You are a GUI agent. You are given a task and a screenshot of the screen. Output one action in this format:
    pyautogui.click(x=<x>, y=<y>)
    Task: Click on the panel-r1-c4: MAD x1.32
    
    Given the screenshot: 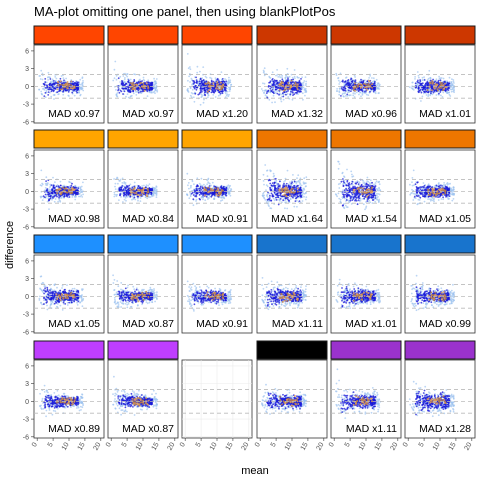 What is the action you would take?
    pyautogui.click(x=292, y=74)
    